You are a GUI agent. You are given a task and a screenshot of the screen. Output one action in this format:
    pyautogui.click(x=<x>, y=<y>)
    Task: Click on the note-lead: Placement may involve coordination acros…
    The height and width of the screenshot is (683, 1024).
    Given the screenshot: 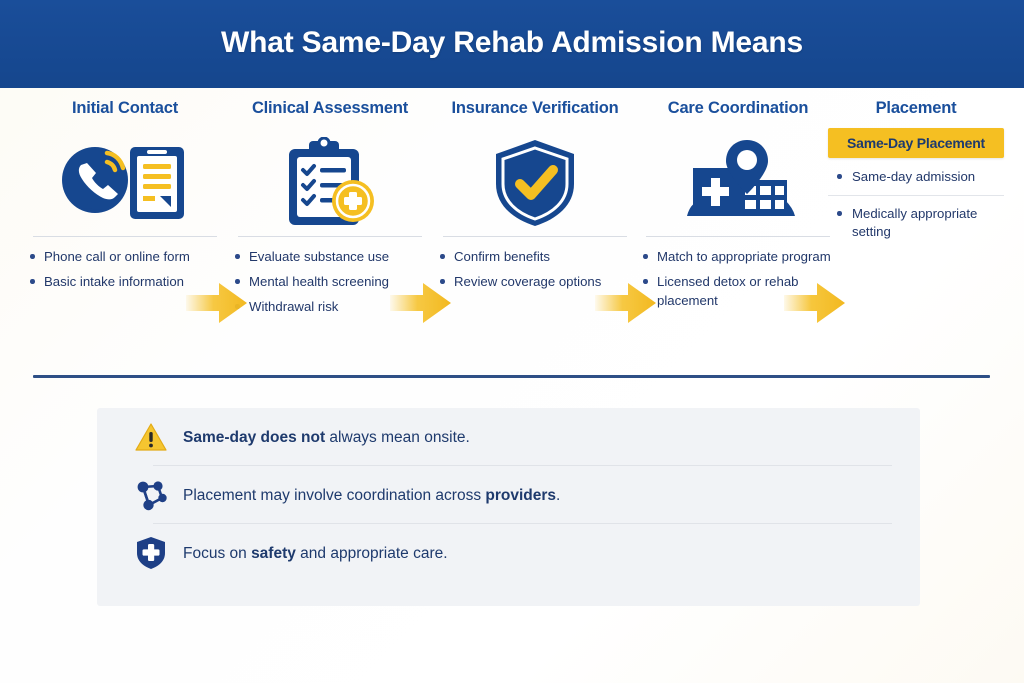 What is the action you would take?
    pyautogui.click(x=334, y=495)
    